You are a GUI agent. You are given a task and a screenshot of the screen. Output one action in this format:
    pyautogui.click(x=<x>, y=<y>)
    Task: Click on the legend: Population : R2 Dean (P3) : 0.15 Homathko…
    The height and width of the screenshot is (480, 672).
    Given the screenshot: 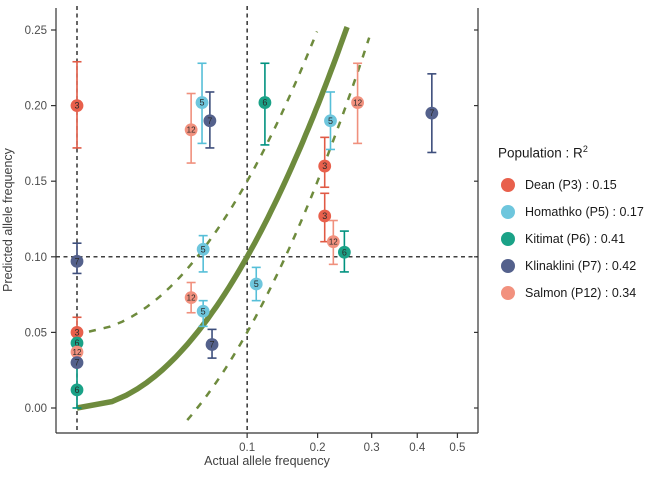 What is the action you would take?
    pyautogui.click(x=571, y=225)
    